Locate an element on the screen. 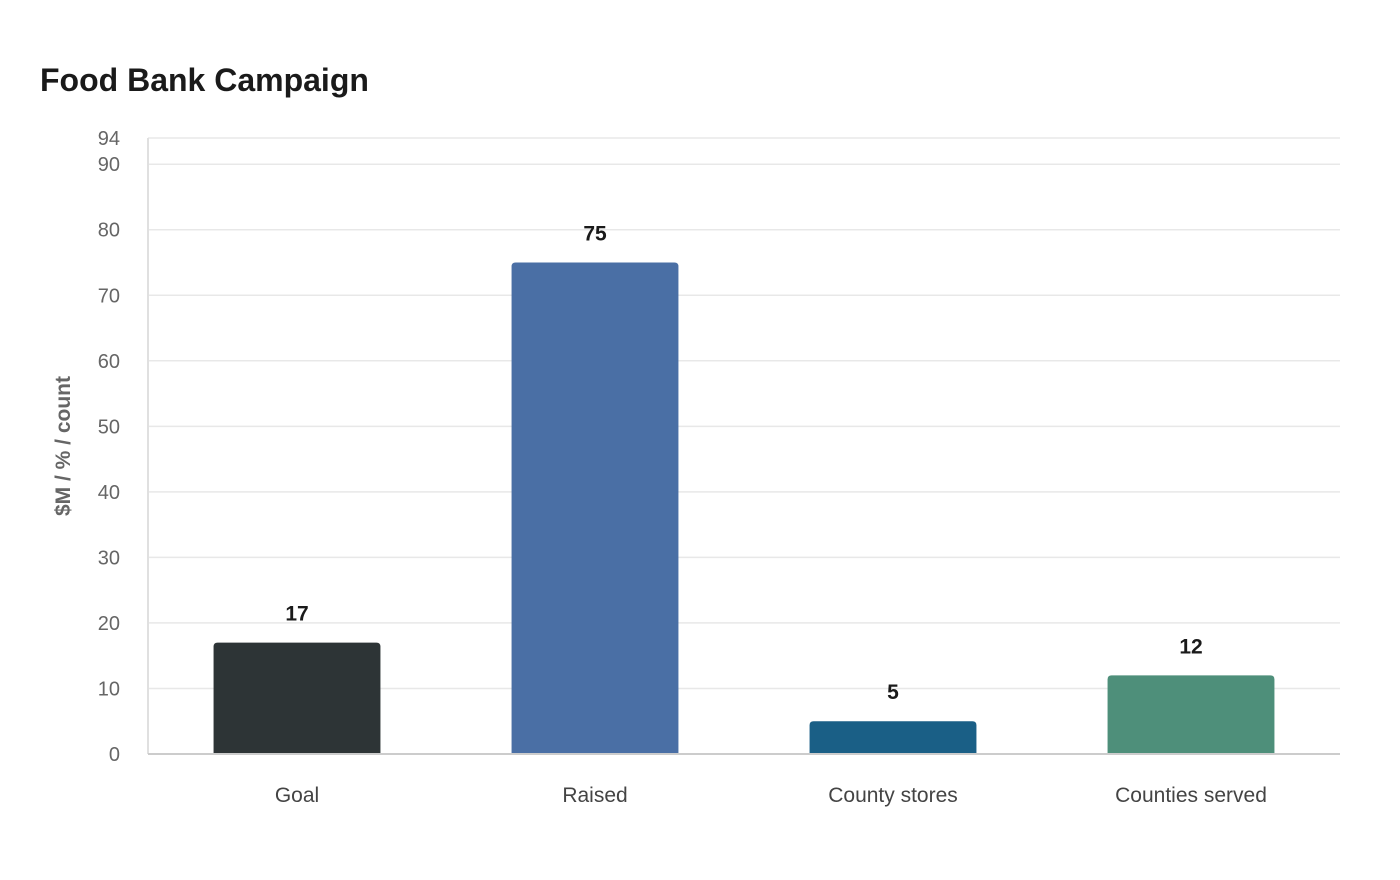  y-tick-label: 40 is located at coordinates (109, 493).